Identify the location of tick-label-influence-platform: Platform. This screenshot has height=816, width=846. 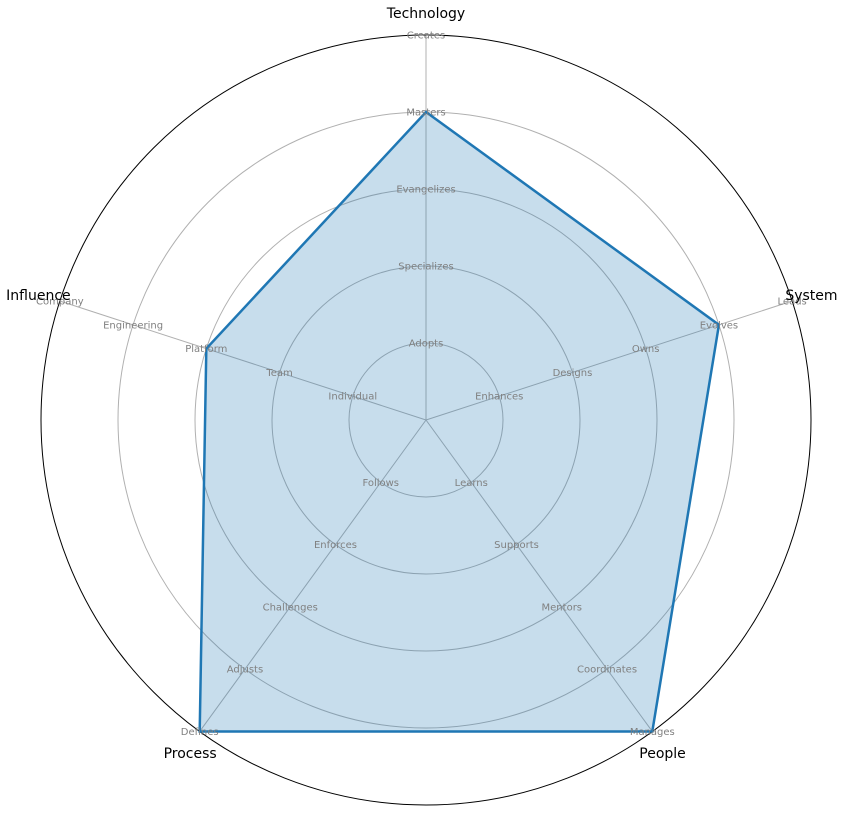
(206, 349).